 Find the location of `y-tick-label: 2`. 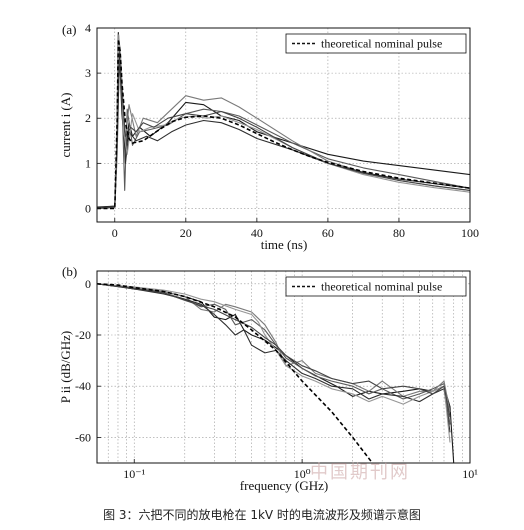

y-tick-label: 2 is located at coordinates (88, 118).